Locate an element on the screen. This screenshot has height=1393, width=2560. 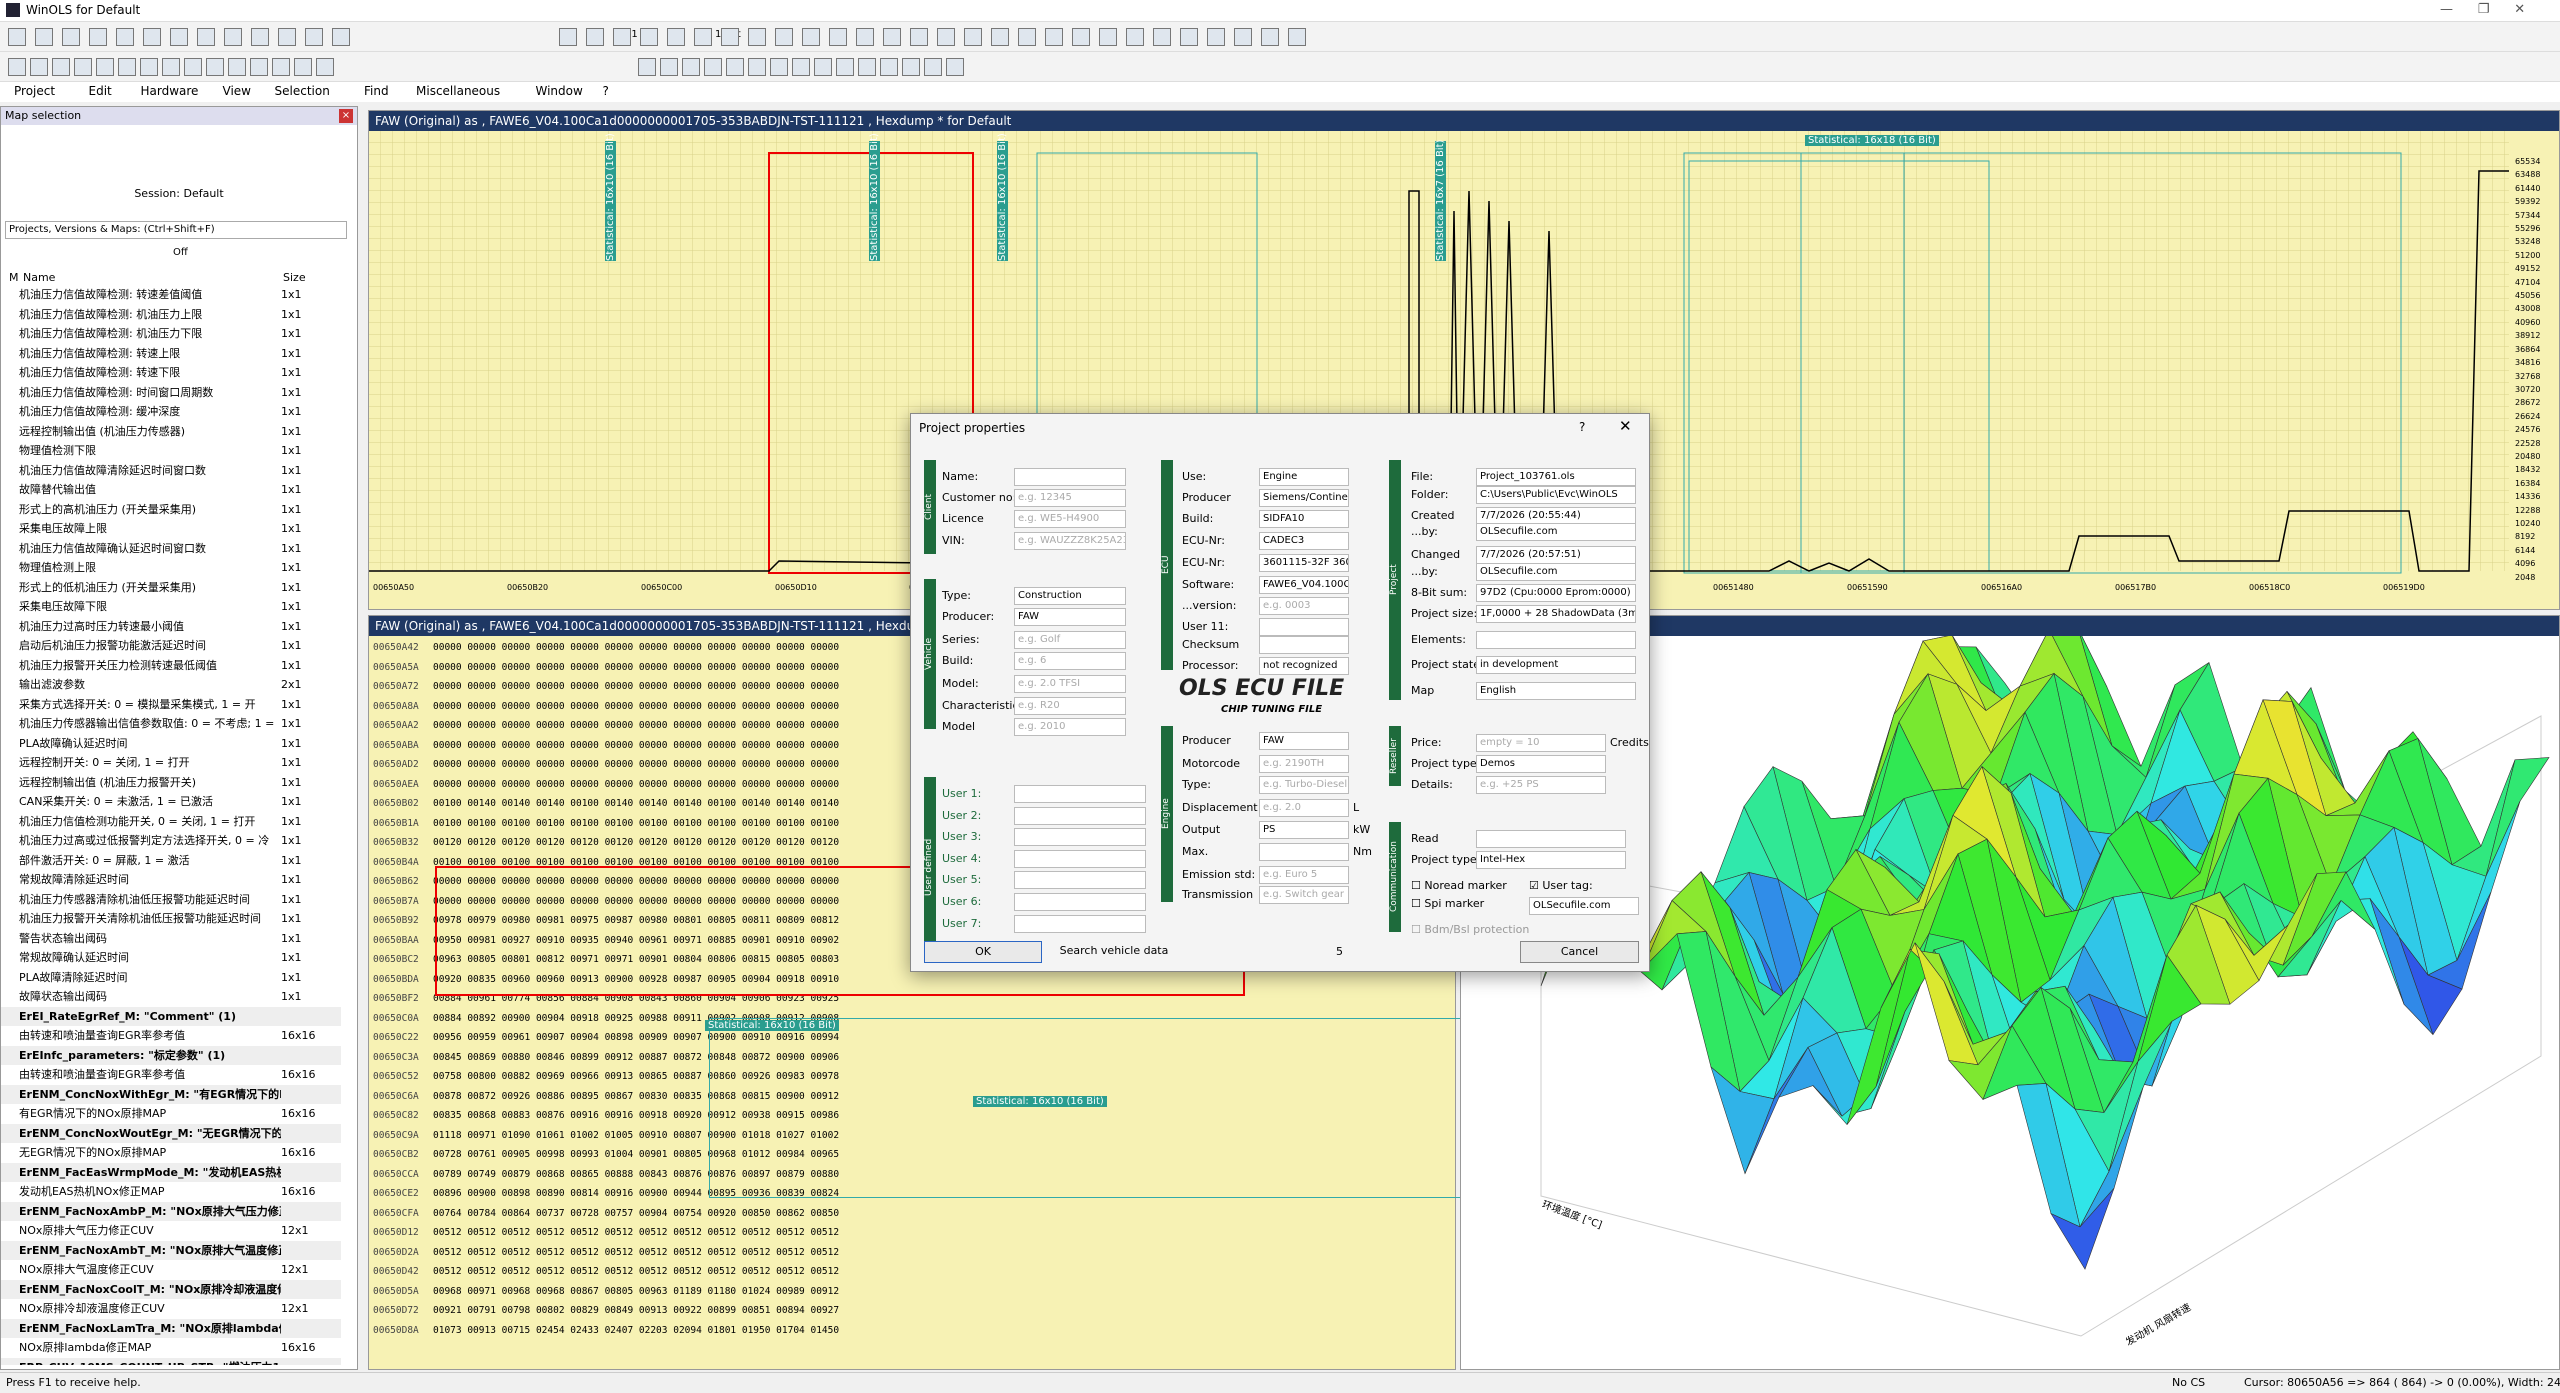
ok-button: OK is located at coordinates (983, 952).